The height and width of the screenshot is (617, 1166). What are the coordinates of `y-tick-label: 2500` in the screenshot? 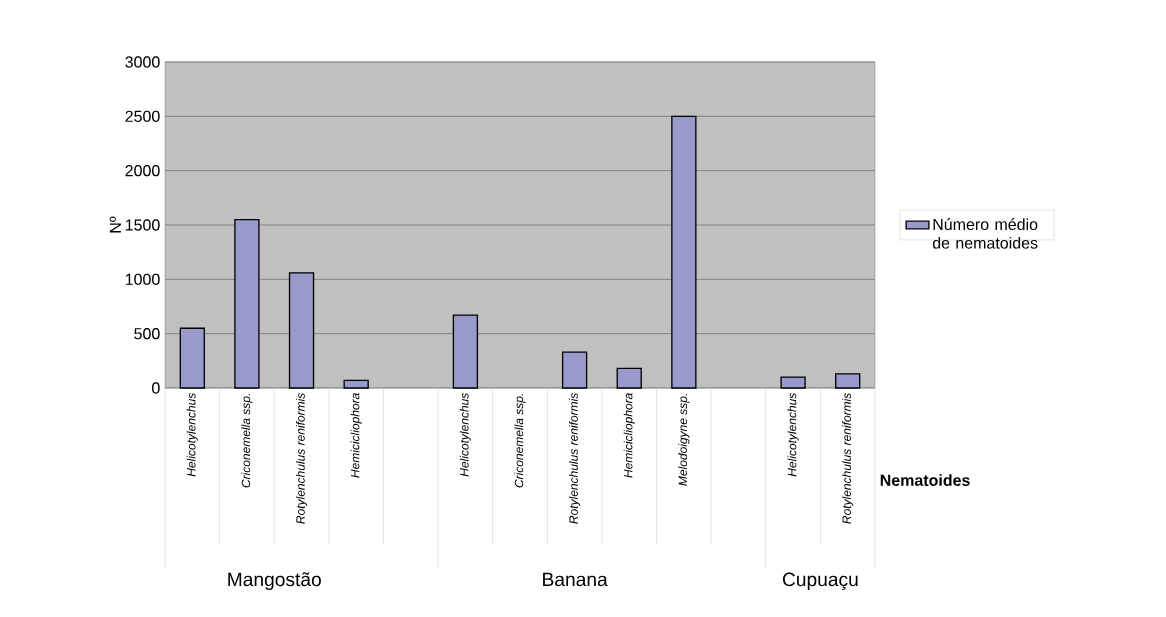 It's located at (142, 116).